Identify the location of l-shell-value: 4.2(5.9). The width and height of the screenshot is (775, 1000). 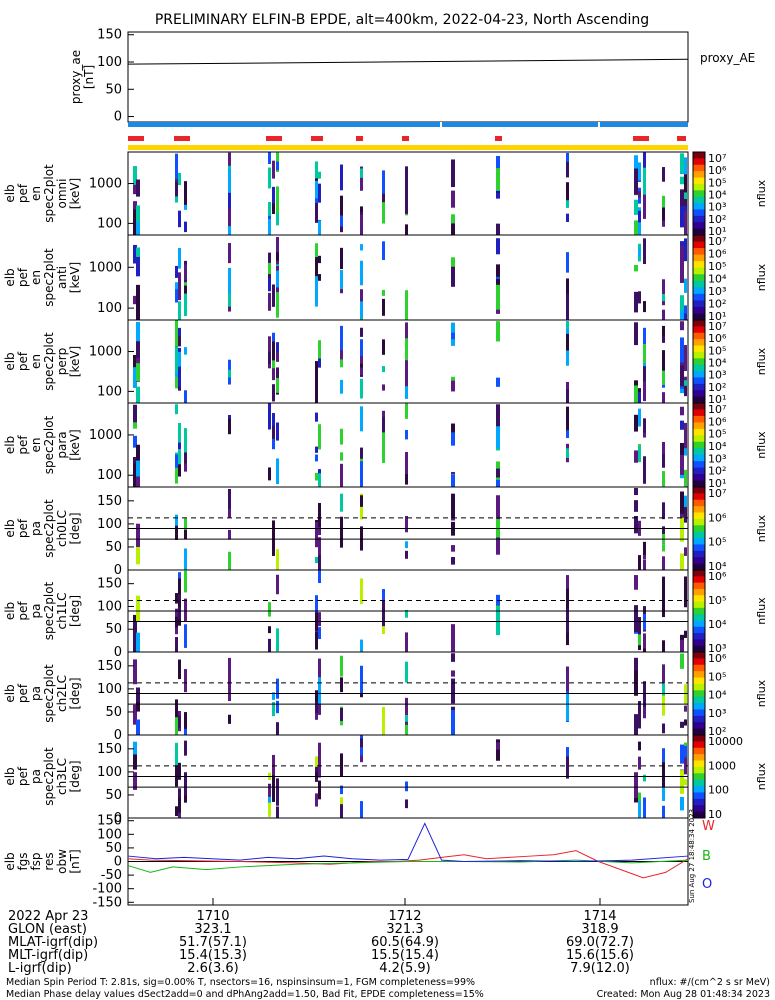
(405, 968).